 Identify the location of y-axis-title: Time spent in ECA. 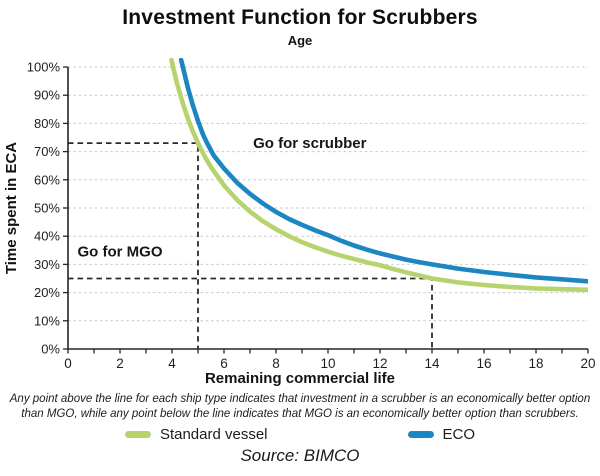
(11, 208).